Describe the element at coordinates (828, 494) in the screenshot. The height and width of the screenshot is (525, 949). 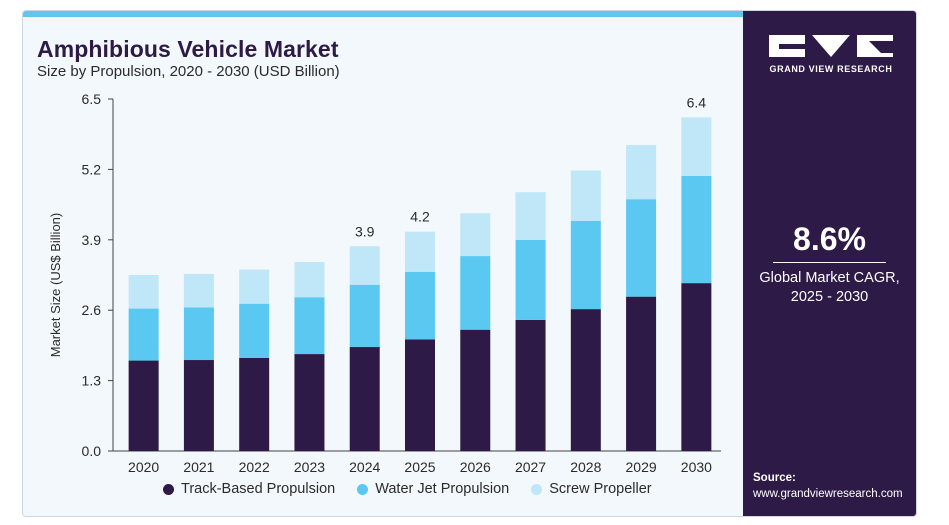
I see `source-url: www.grandviewresearch.com` at that location.